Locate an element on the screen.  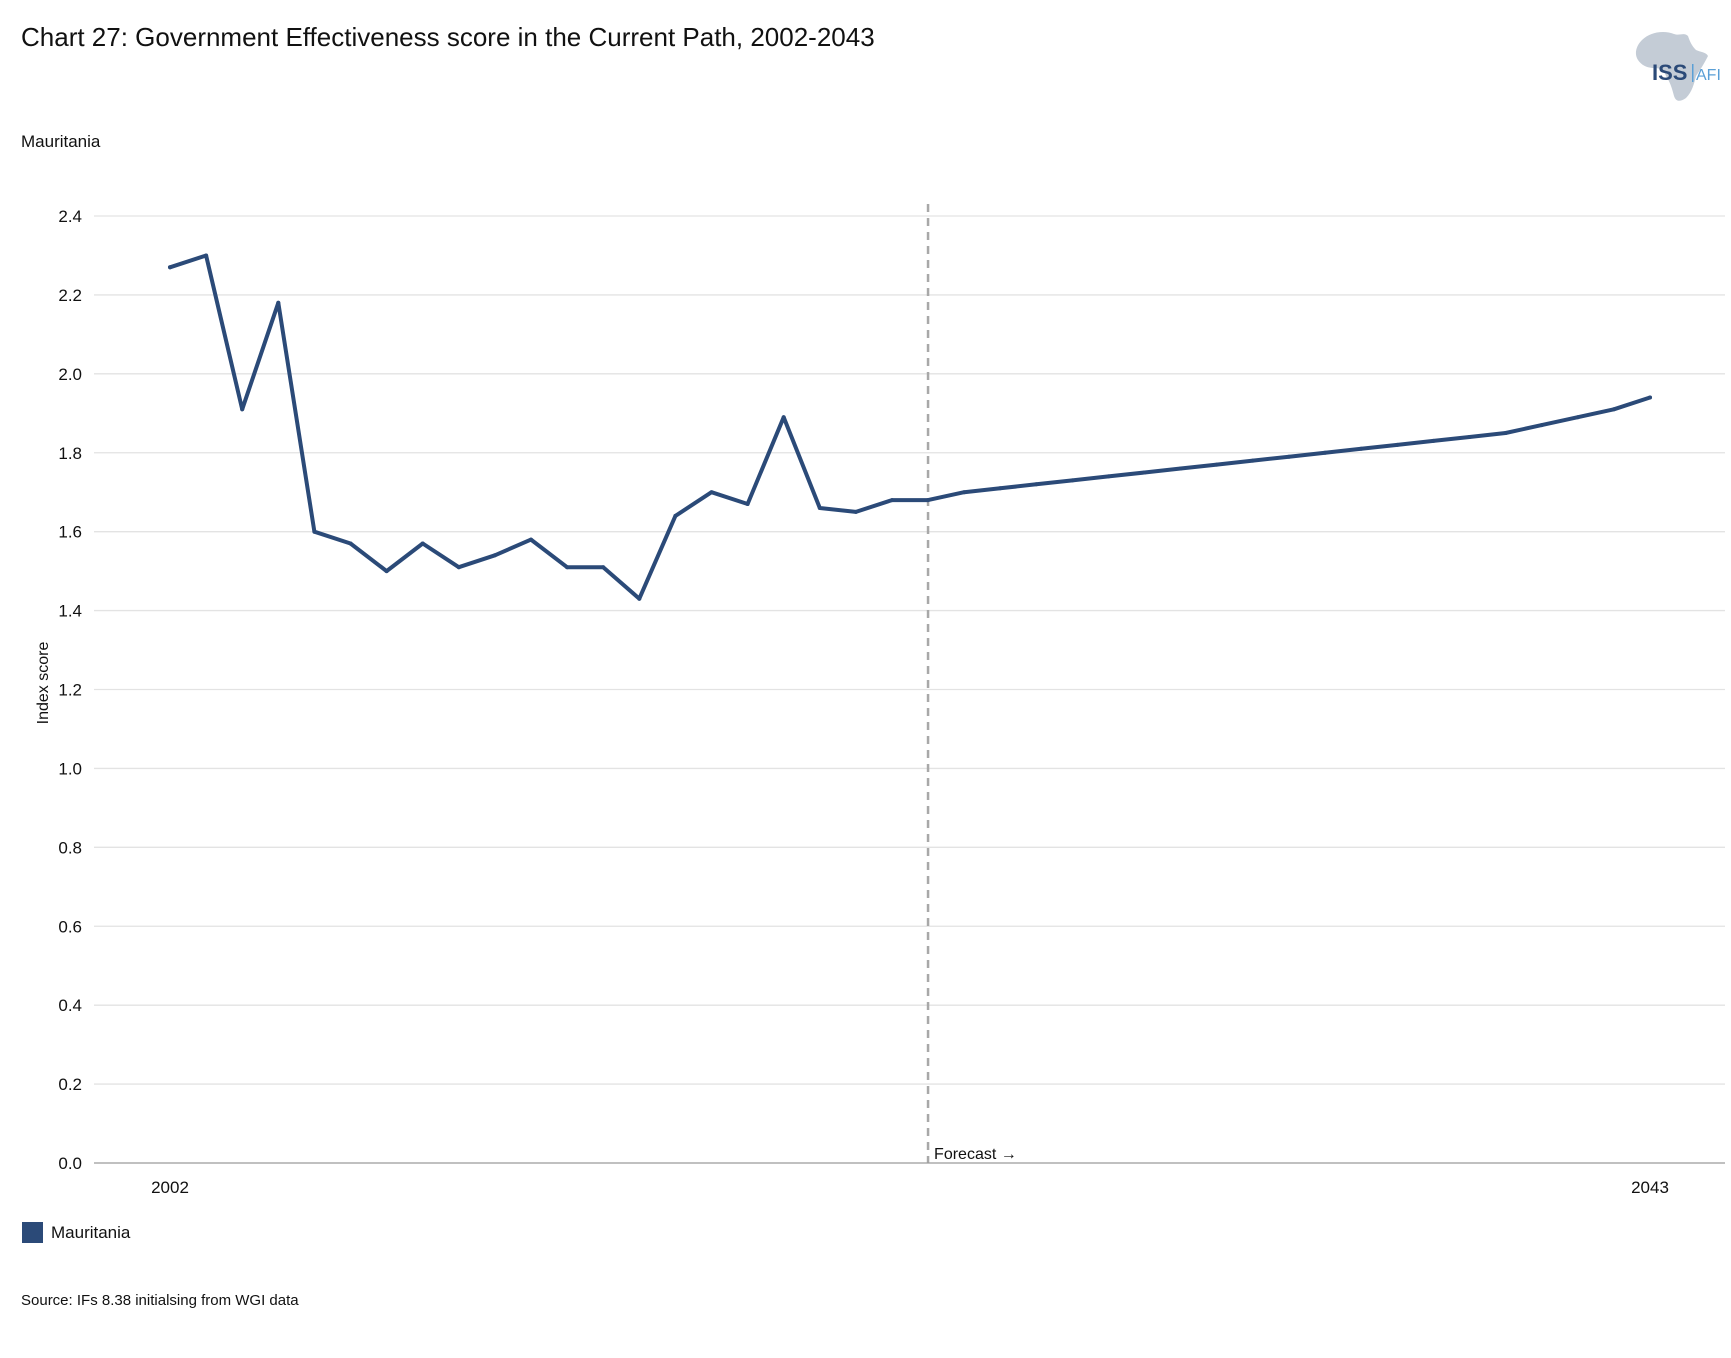
x-tick-label: 2043 is located at coordinates (1650, 1187).